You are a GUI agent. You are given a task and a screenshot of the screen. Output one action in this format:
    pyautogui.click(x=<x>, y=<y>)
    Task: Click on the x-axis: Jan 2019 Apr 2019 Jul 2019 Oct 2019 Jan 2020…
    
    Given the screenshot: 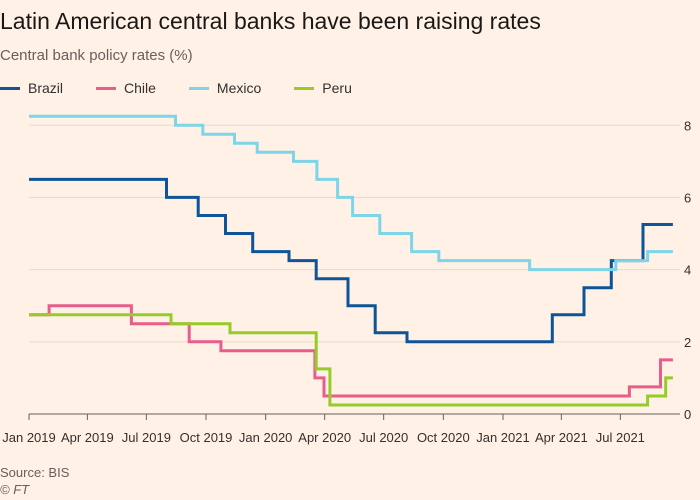 What is the action you would take?
    pyautogui.click(x=323, y=429)
    